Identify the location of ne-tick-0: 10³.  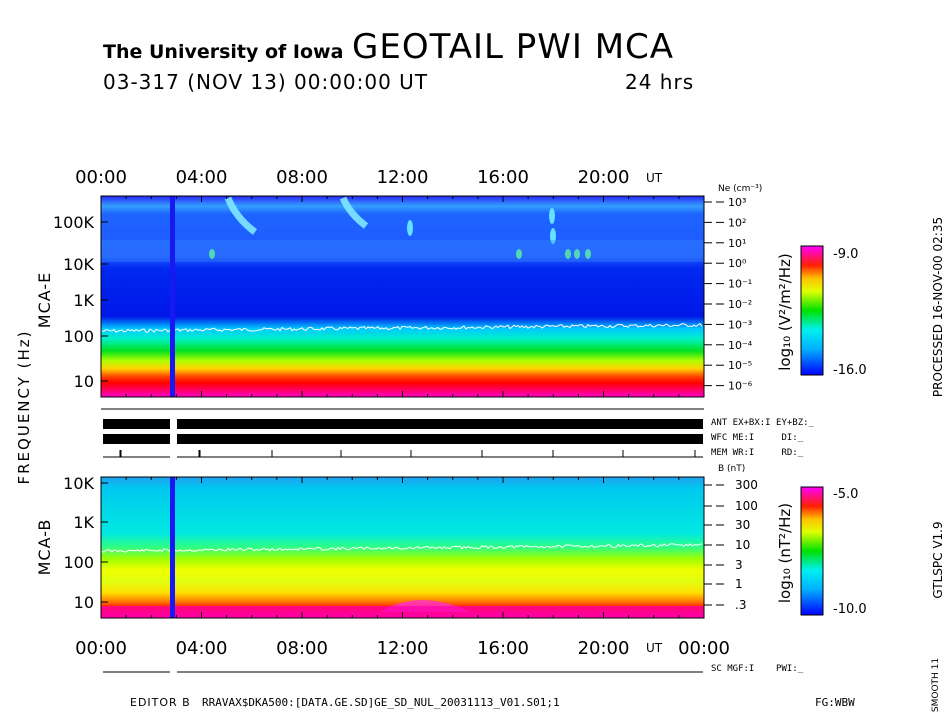
(737, 202).